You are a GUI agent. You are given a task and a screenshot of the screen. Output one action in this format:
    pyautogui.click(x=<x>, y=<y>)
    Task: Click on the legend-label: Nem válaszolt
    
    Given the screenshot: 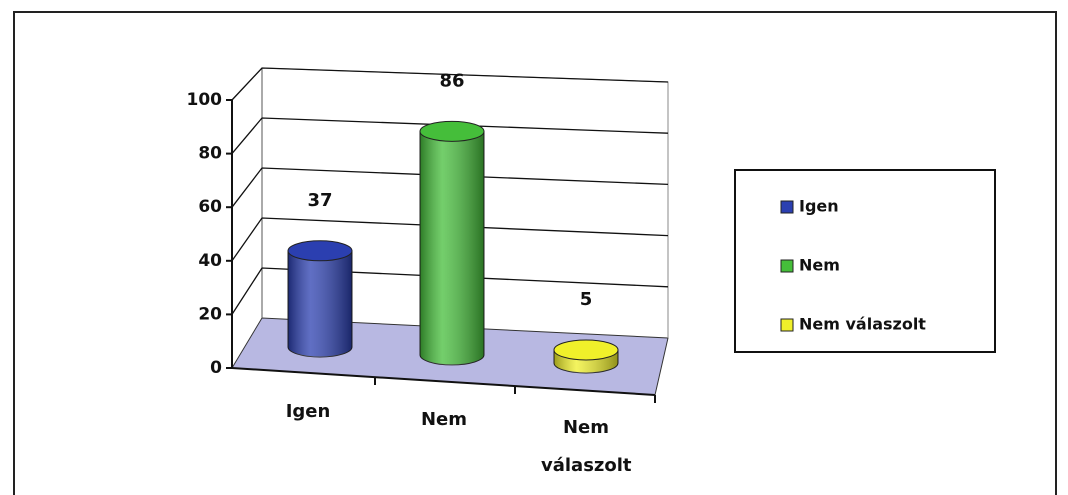 What is the action you would take?
    pyautogui.click(x=862, y=324)
    